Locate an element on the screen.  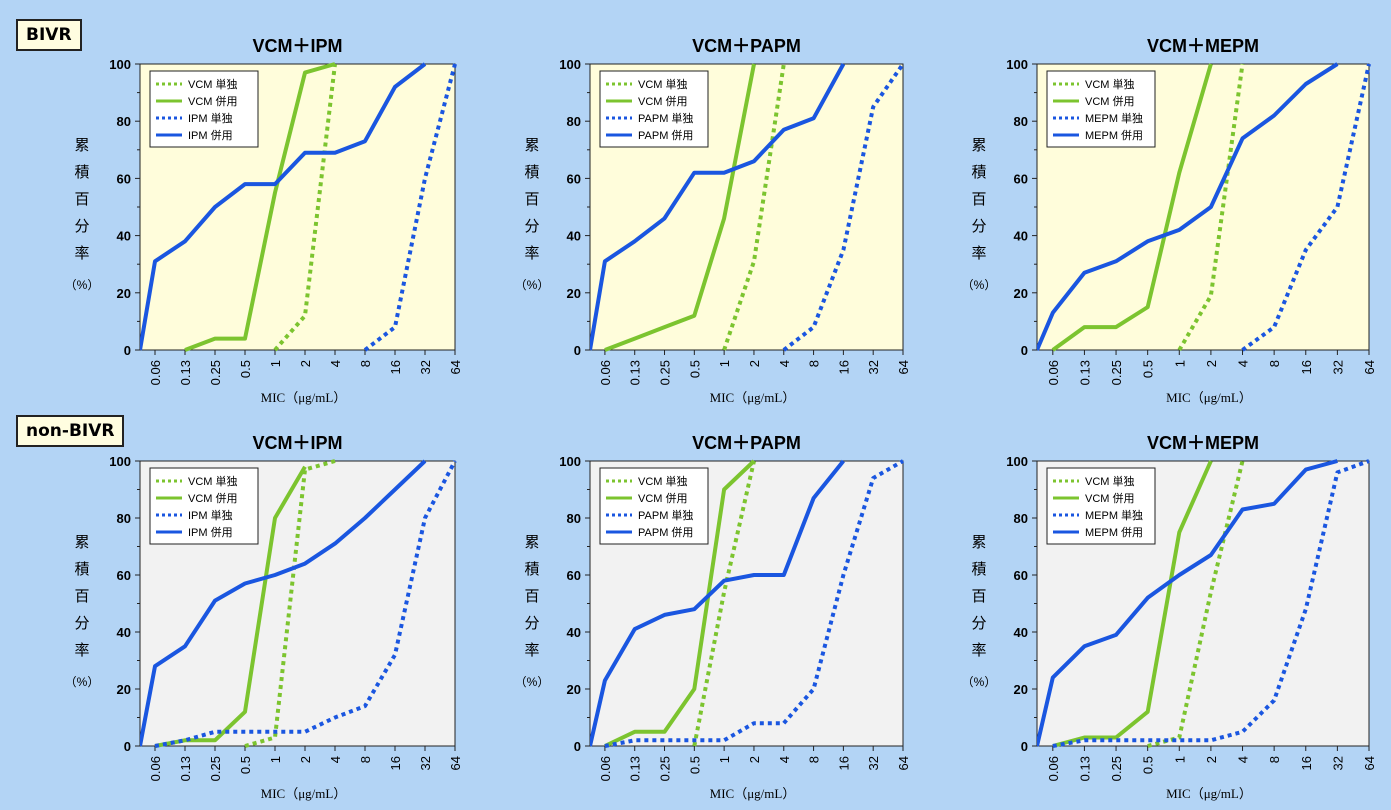
chart-title: VCM＋MEPM is located at coordinates (1203, 443).